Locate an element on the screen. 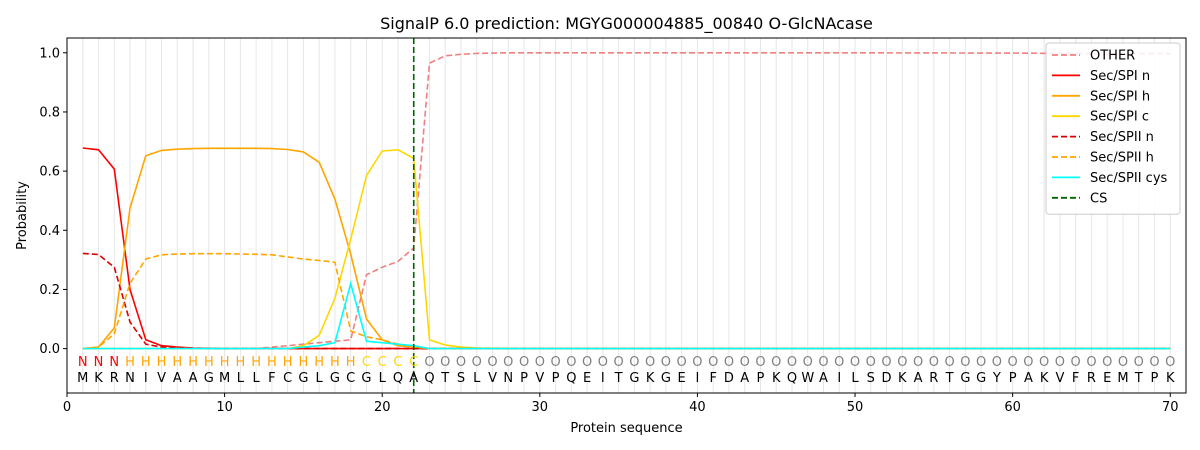  x-axis-title: Protein sequence is located at coordinates (626, 428).